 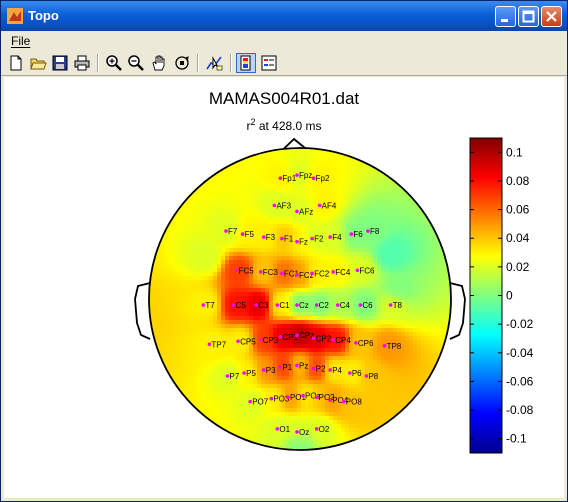 I want to click on new-file-icon, so click(x=16, y=63).